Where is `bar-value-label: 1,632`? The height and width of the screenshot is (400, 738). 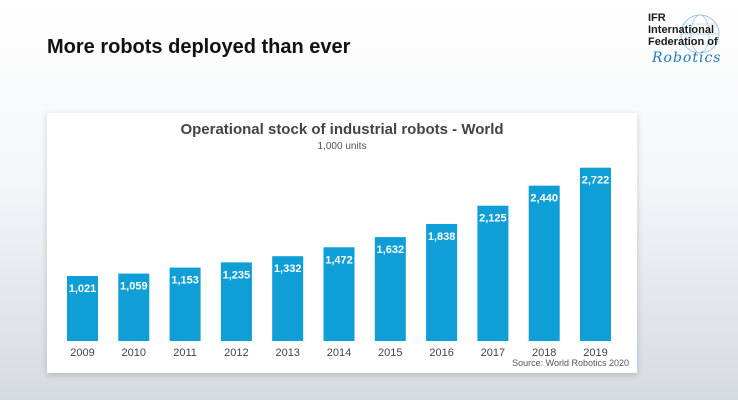 bar-value-label: 1,632 is located at coordinates (391, 250).